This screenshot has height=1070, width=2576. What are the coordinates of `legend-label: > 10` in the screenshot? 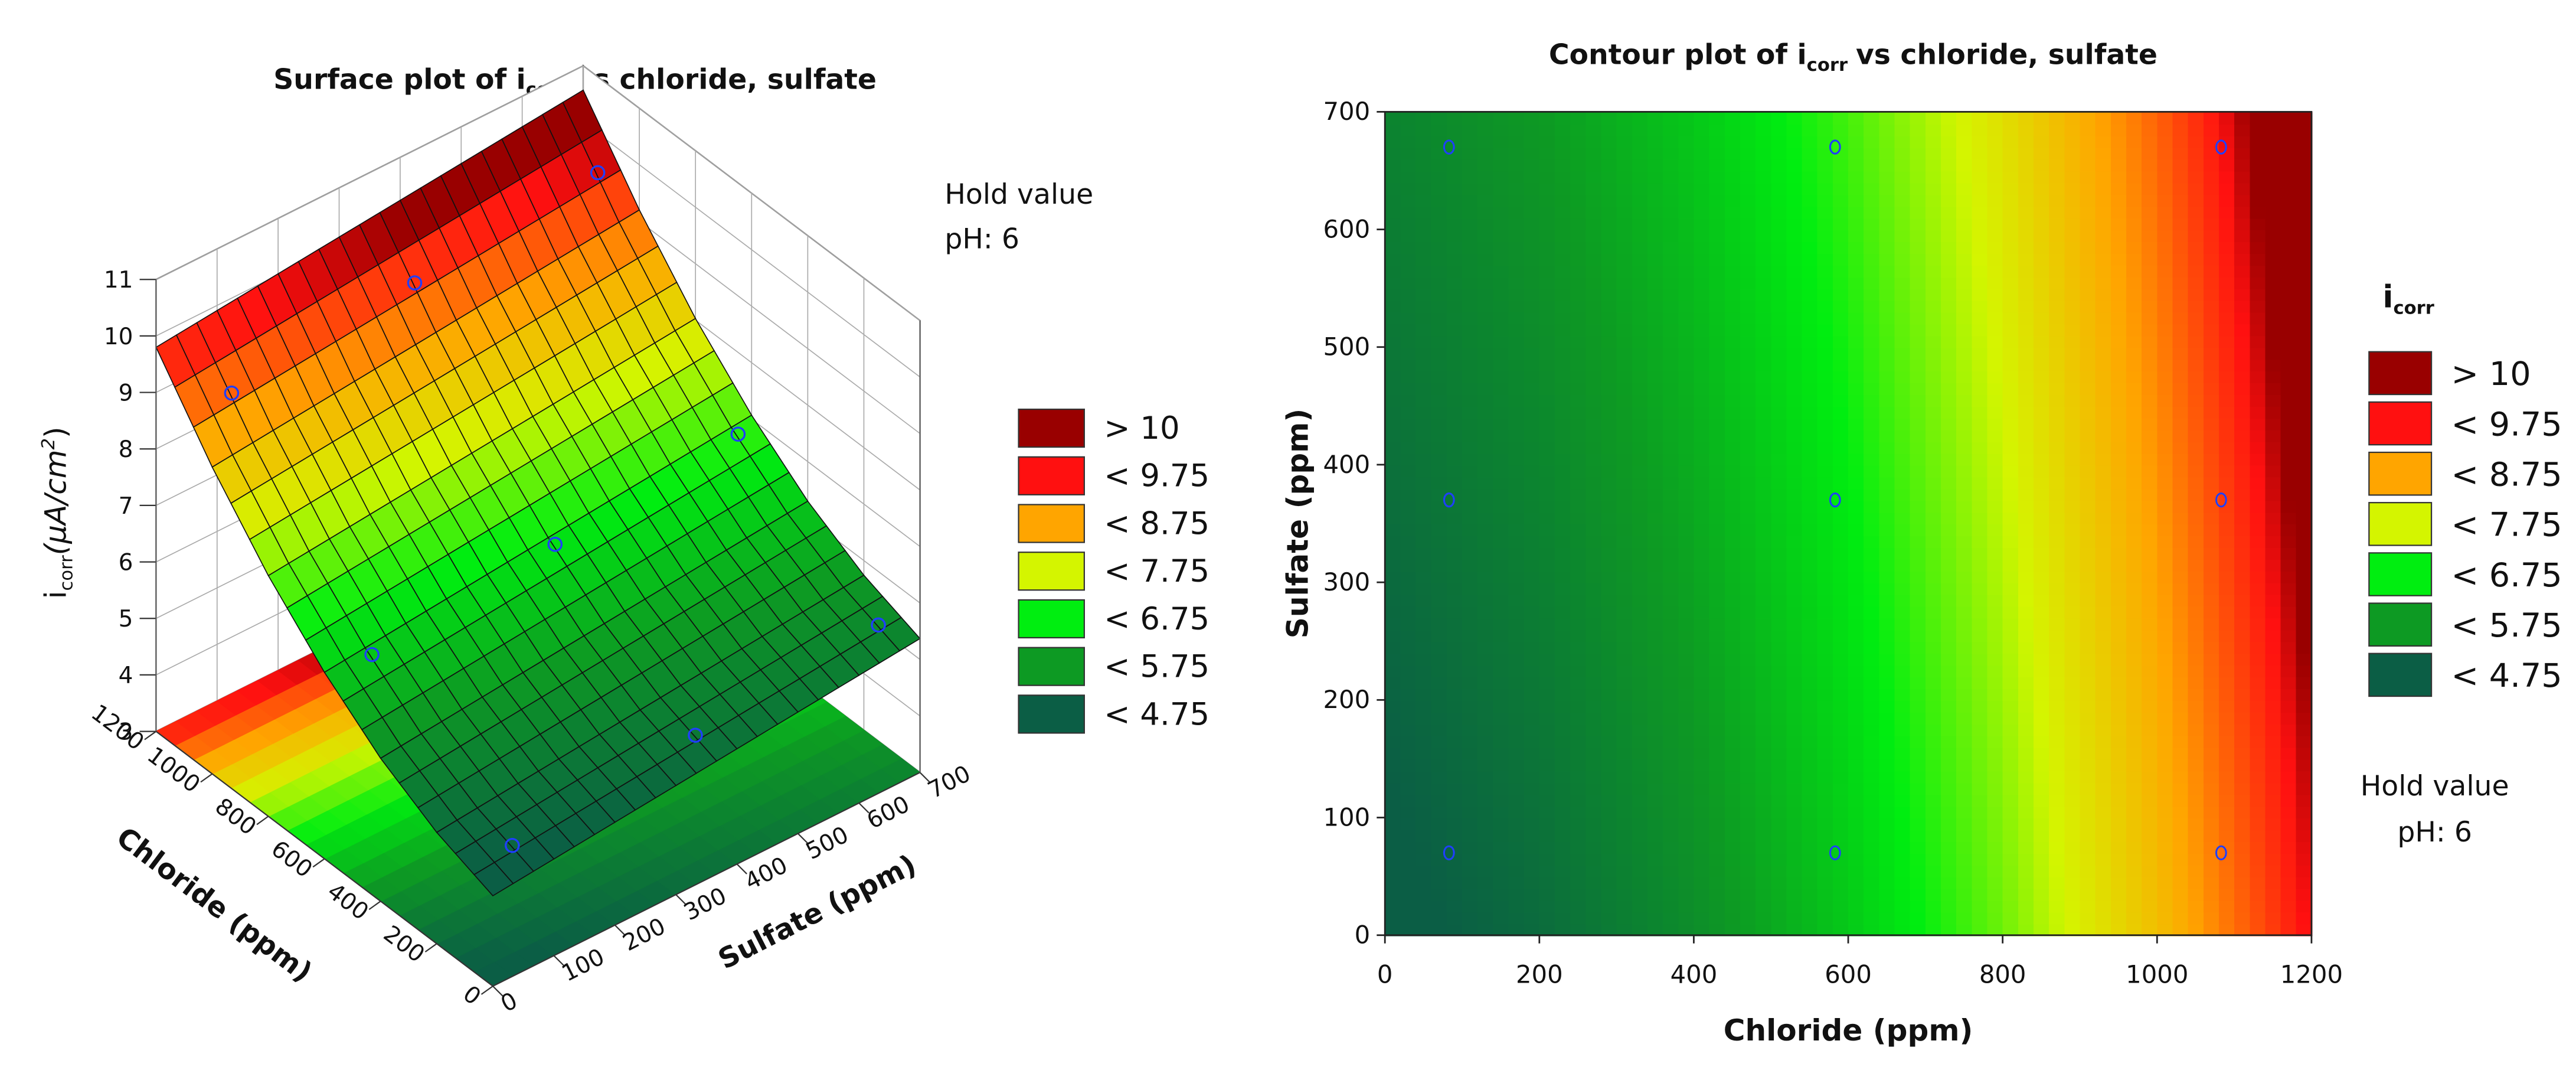 It's located at (1141, 428).